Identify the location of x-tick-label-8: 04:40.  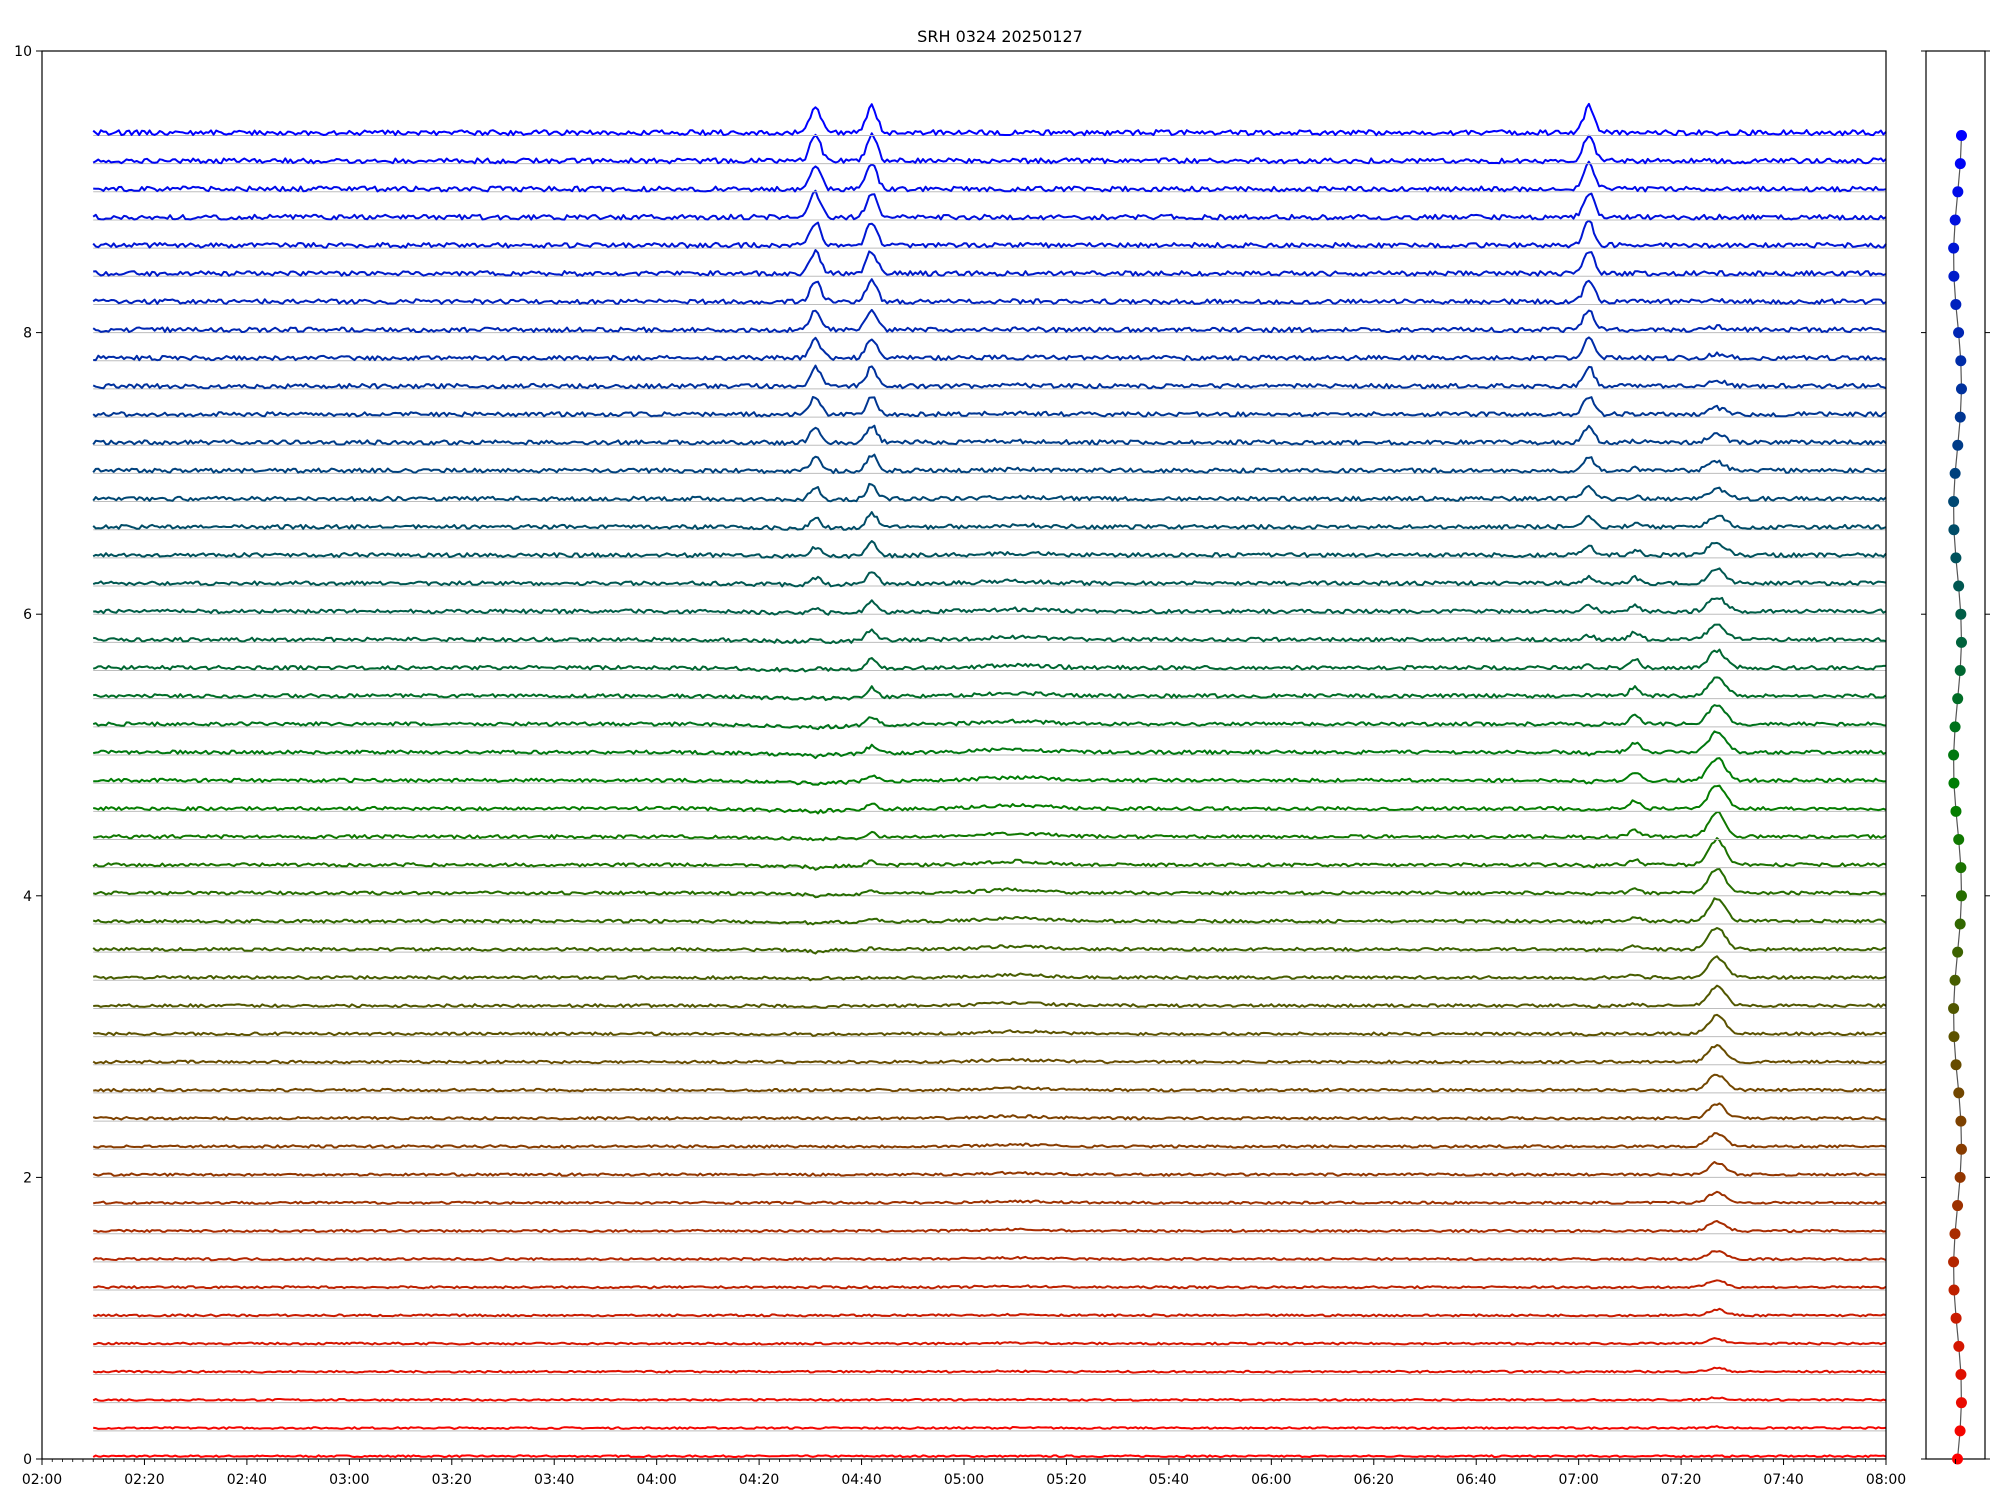
(861, 1480).